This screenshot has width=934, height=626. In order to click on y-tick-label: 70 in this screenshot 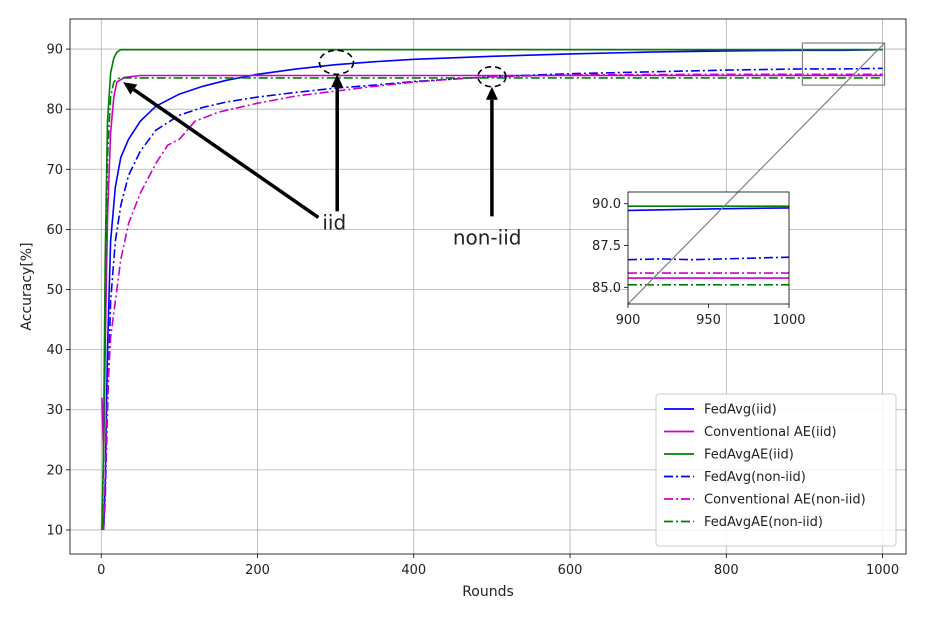, I will do `click(54, 170)`.